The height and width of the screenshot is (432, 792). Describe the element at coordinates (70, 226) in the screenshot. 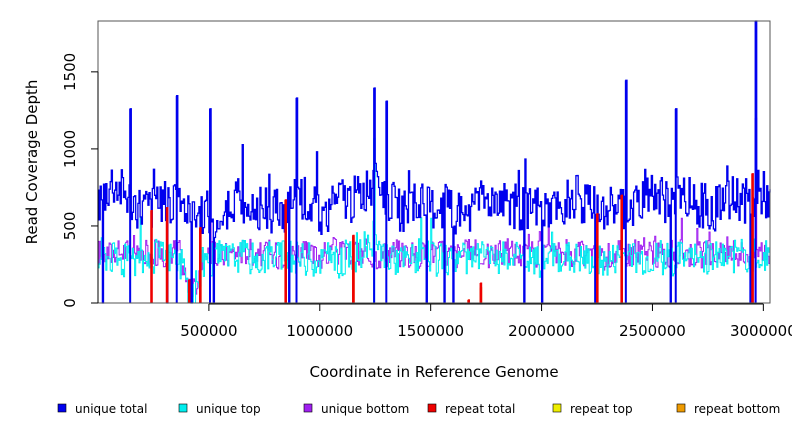

I see `y-tick-label-1: 500` at that location.